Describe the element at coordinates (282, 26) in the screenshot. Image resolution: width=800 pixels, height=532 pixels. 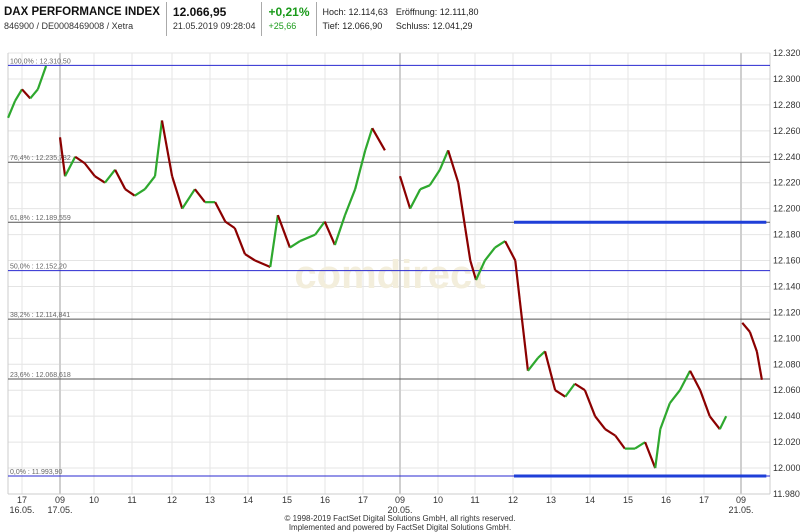
I see `change-absolute: +25,66` at that location.